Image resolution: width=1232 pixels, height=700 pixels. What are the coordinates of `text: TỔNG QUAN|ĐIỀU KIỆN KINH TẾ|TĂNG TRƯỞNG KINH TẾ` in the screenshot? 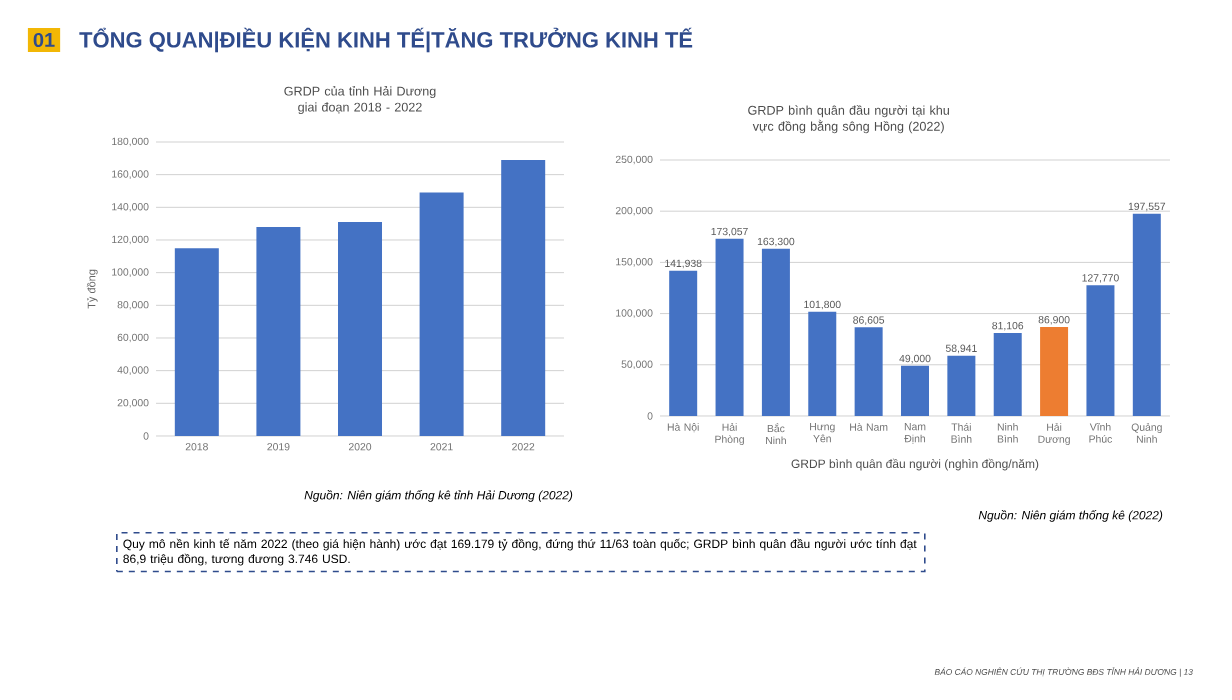 It's located at (386, 40).